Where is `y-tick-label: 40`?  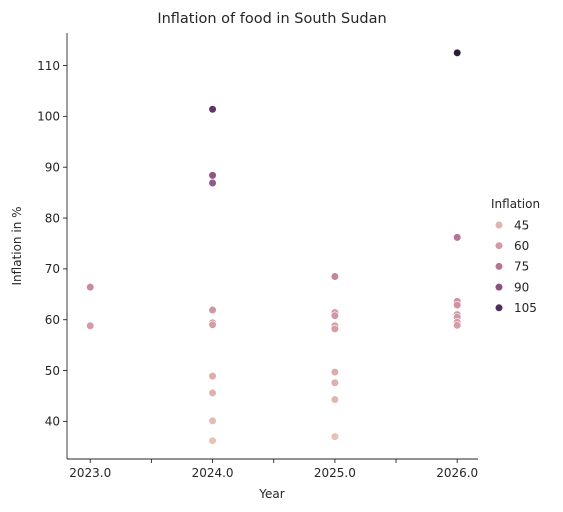
y-tick-label: 40 is located at coordinates (52, 422).